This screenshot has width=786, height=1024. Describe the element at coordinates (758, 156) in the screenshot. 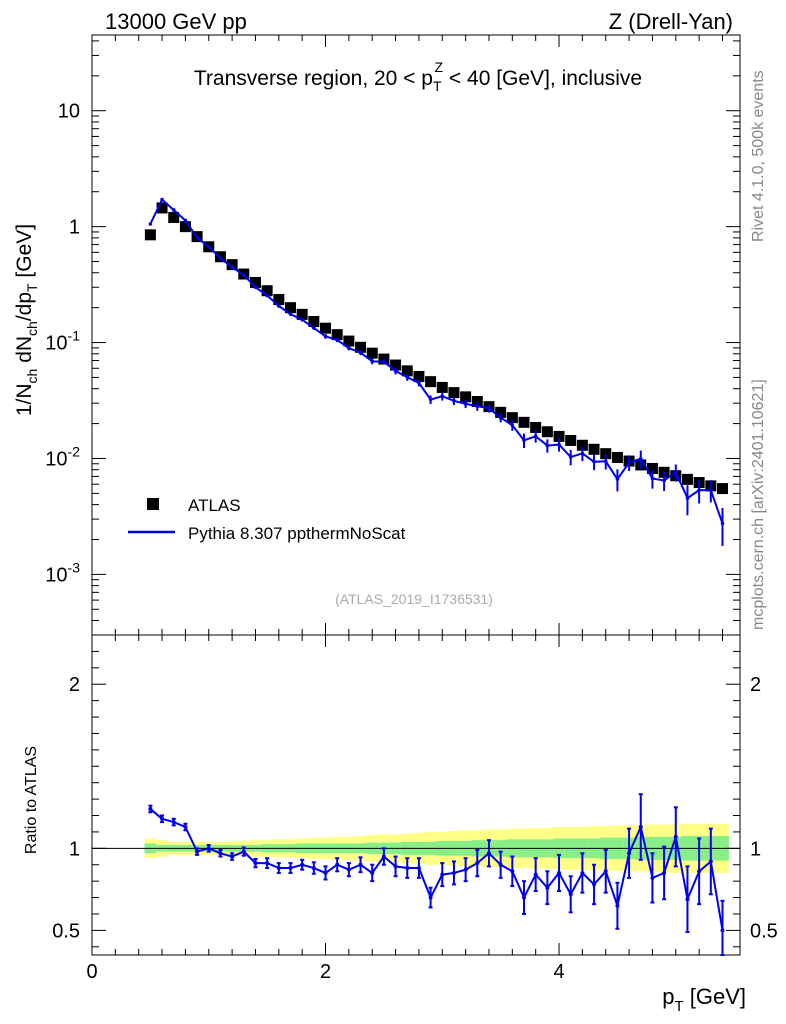

I see `rivet-label: Rivet 4.1.0, 500k events` at that location.